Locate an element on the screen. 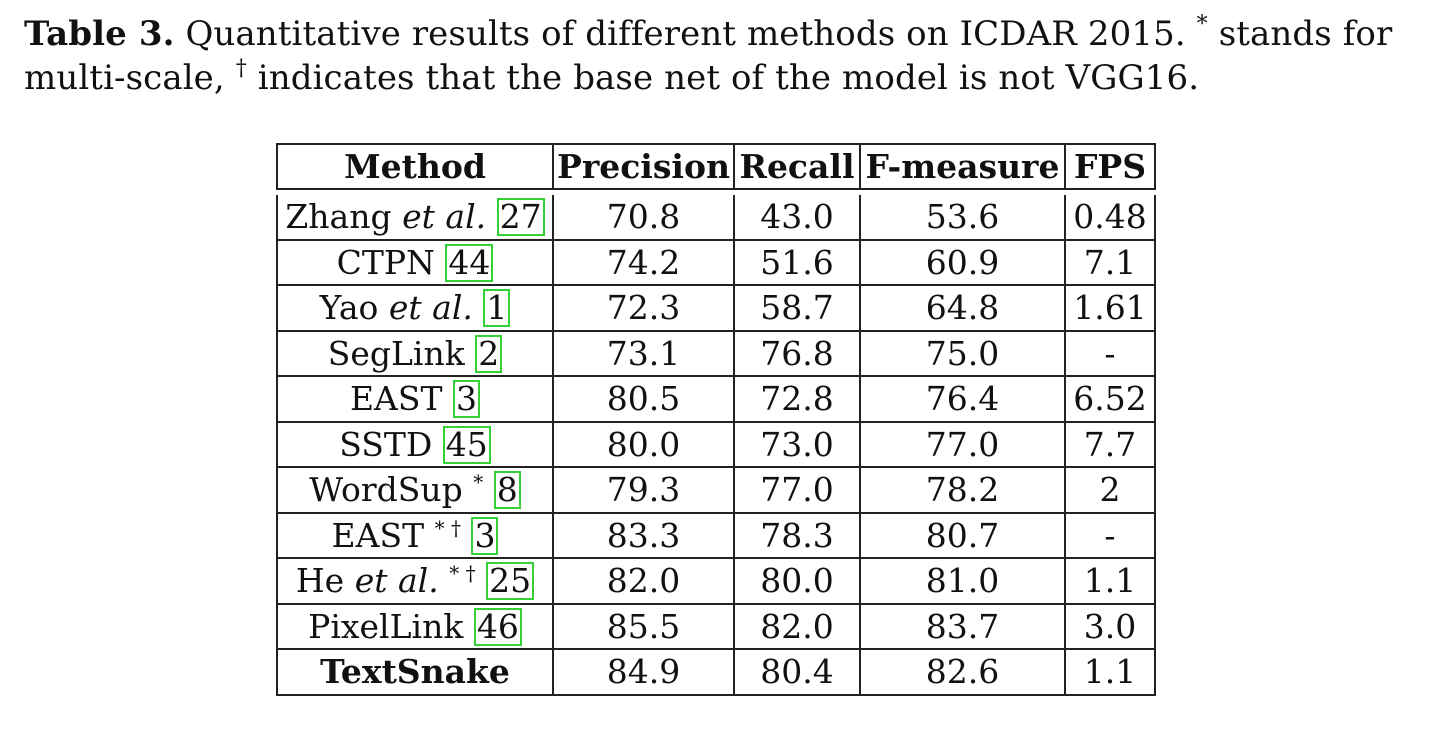  precision-cell: 73.1 is located at coordinates (644, 354).